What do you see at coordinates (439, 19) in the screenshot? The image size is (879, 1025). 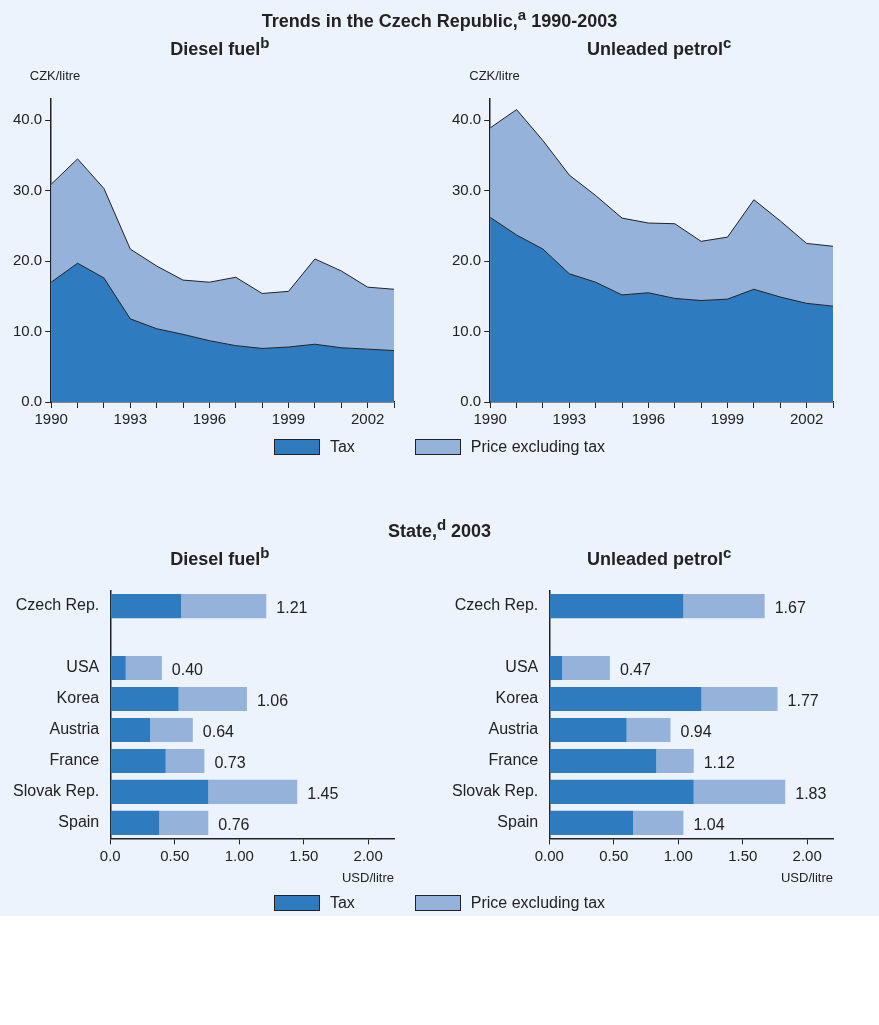 I see `text: Trends in the Czech Republic,$^{a}$ 1990-2003` at bounding box center [439, 19].